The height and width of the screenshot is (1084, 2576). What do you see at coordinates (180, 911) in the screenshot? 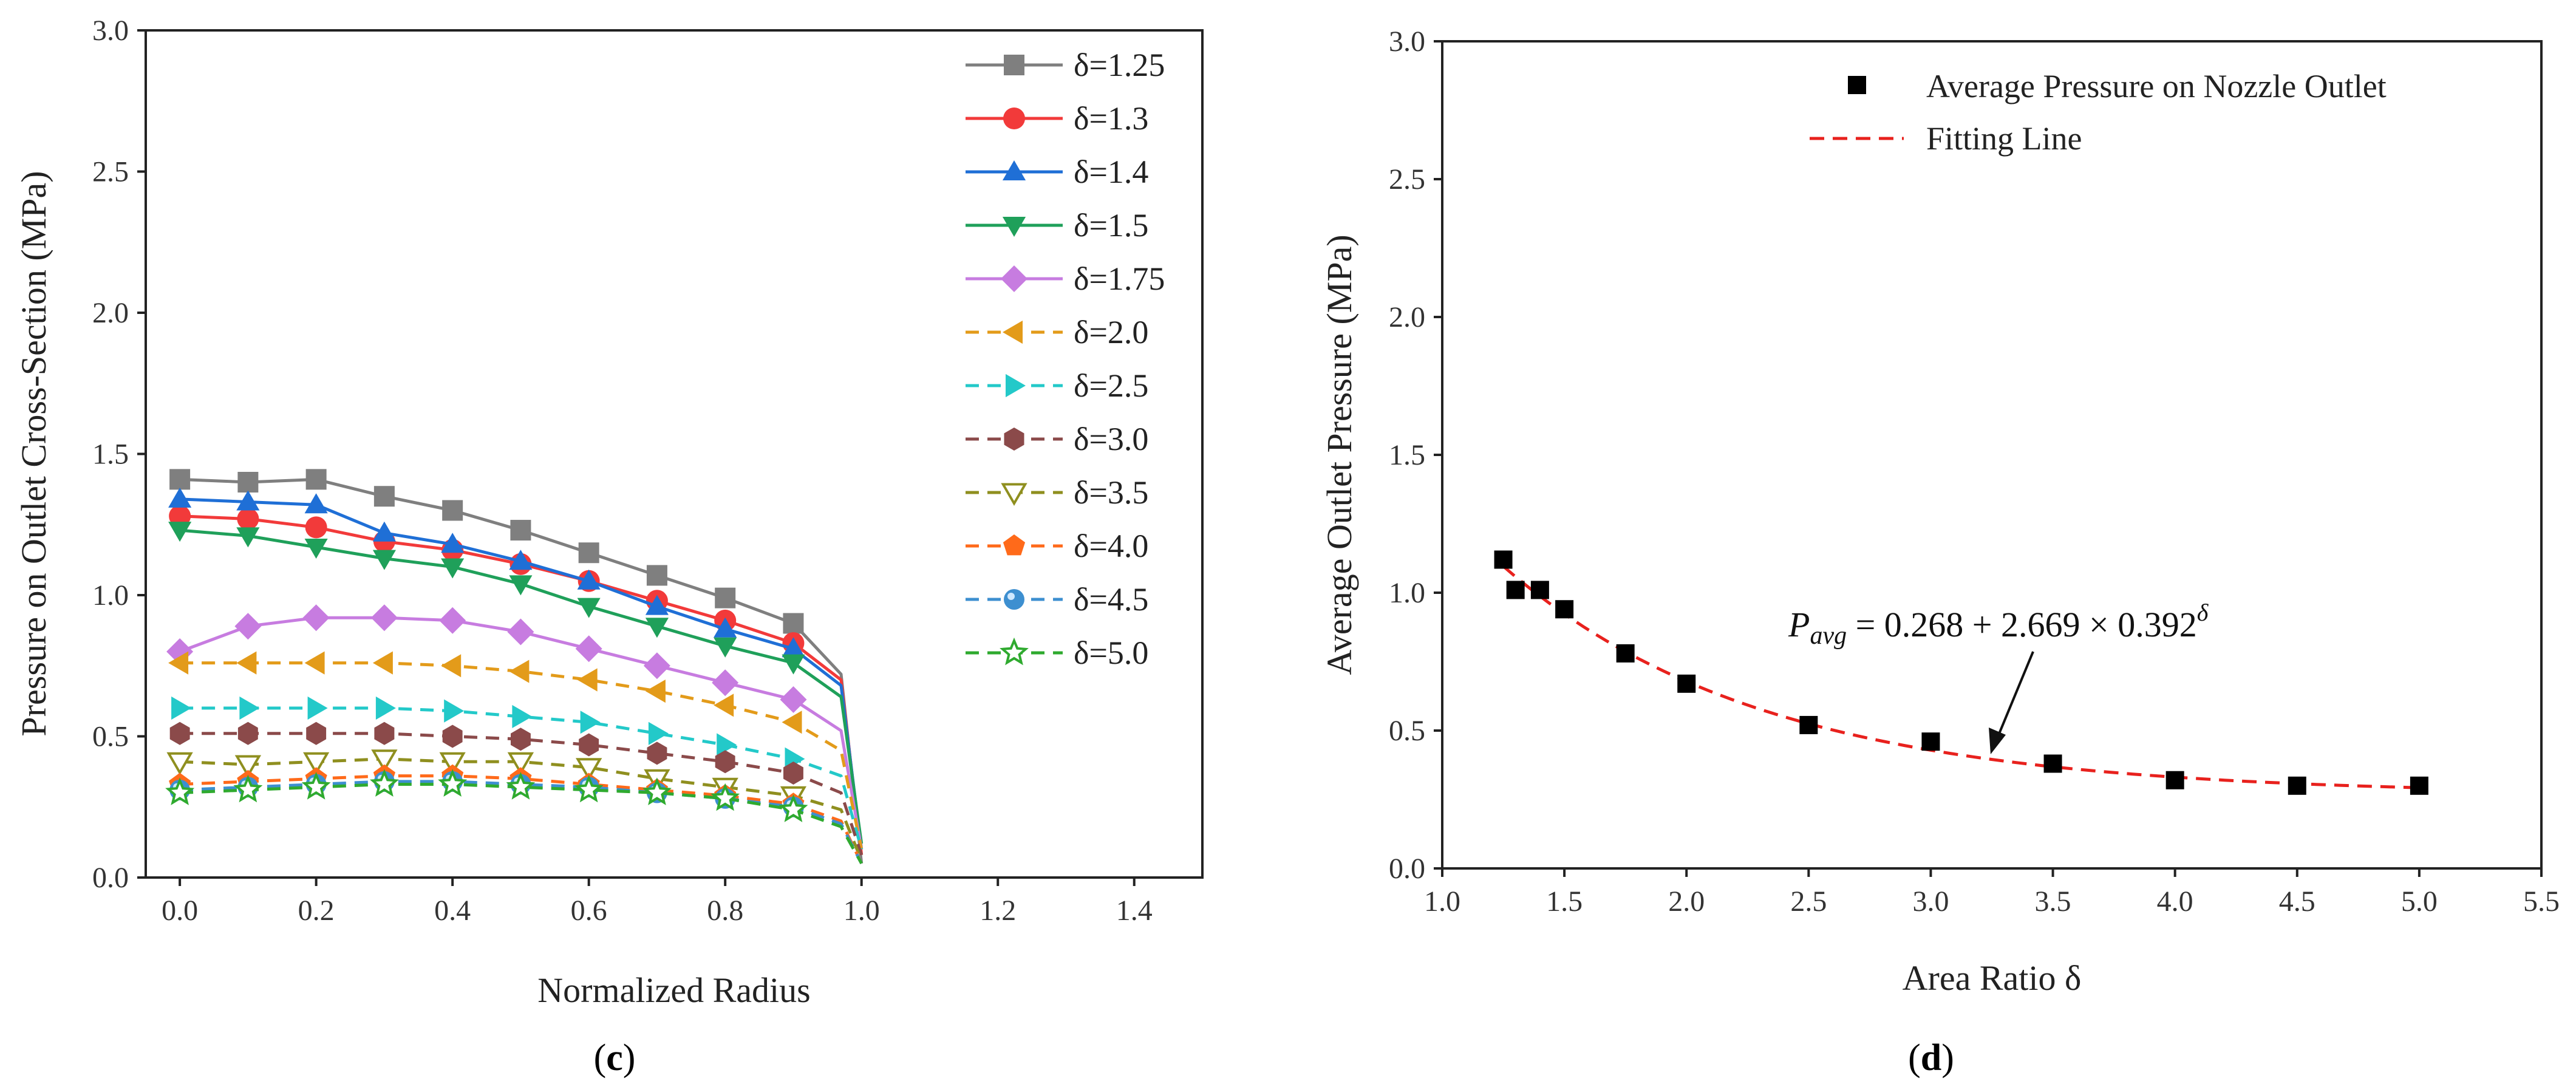
I see `panel-c-x-tick-label: 0.0` at bounding box center [180, 911].